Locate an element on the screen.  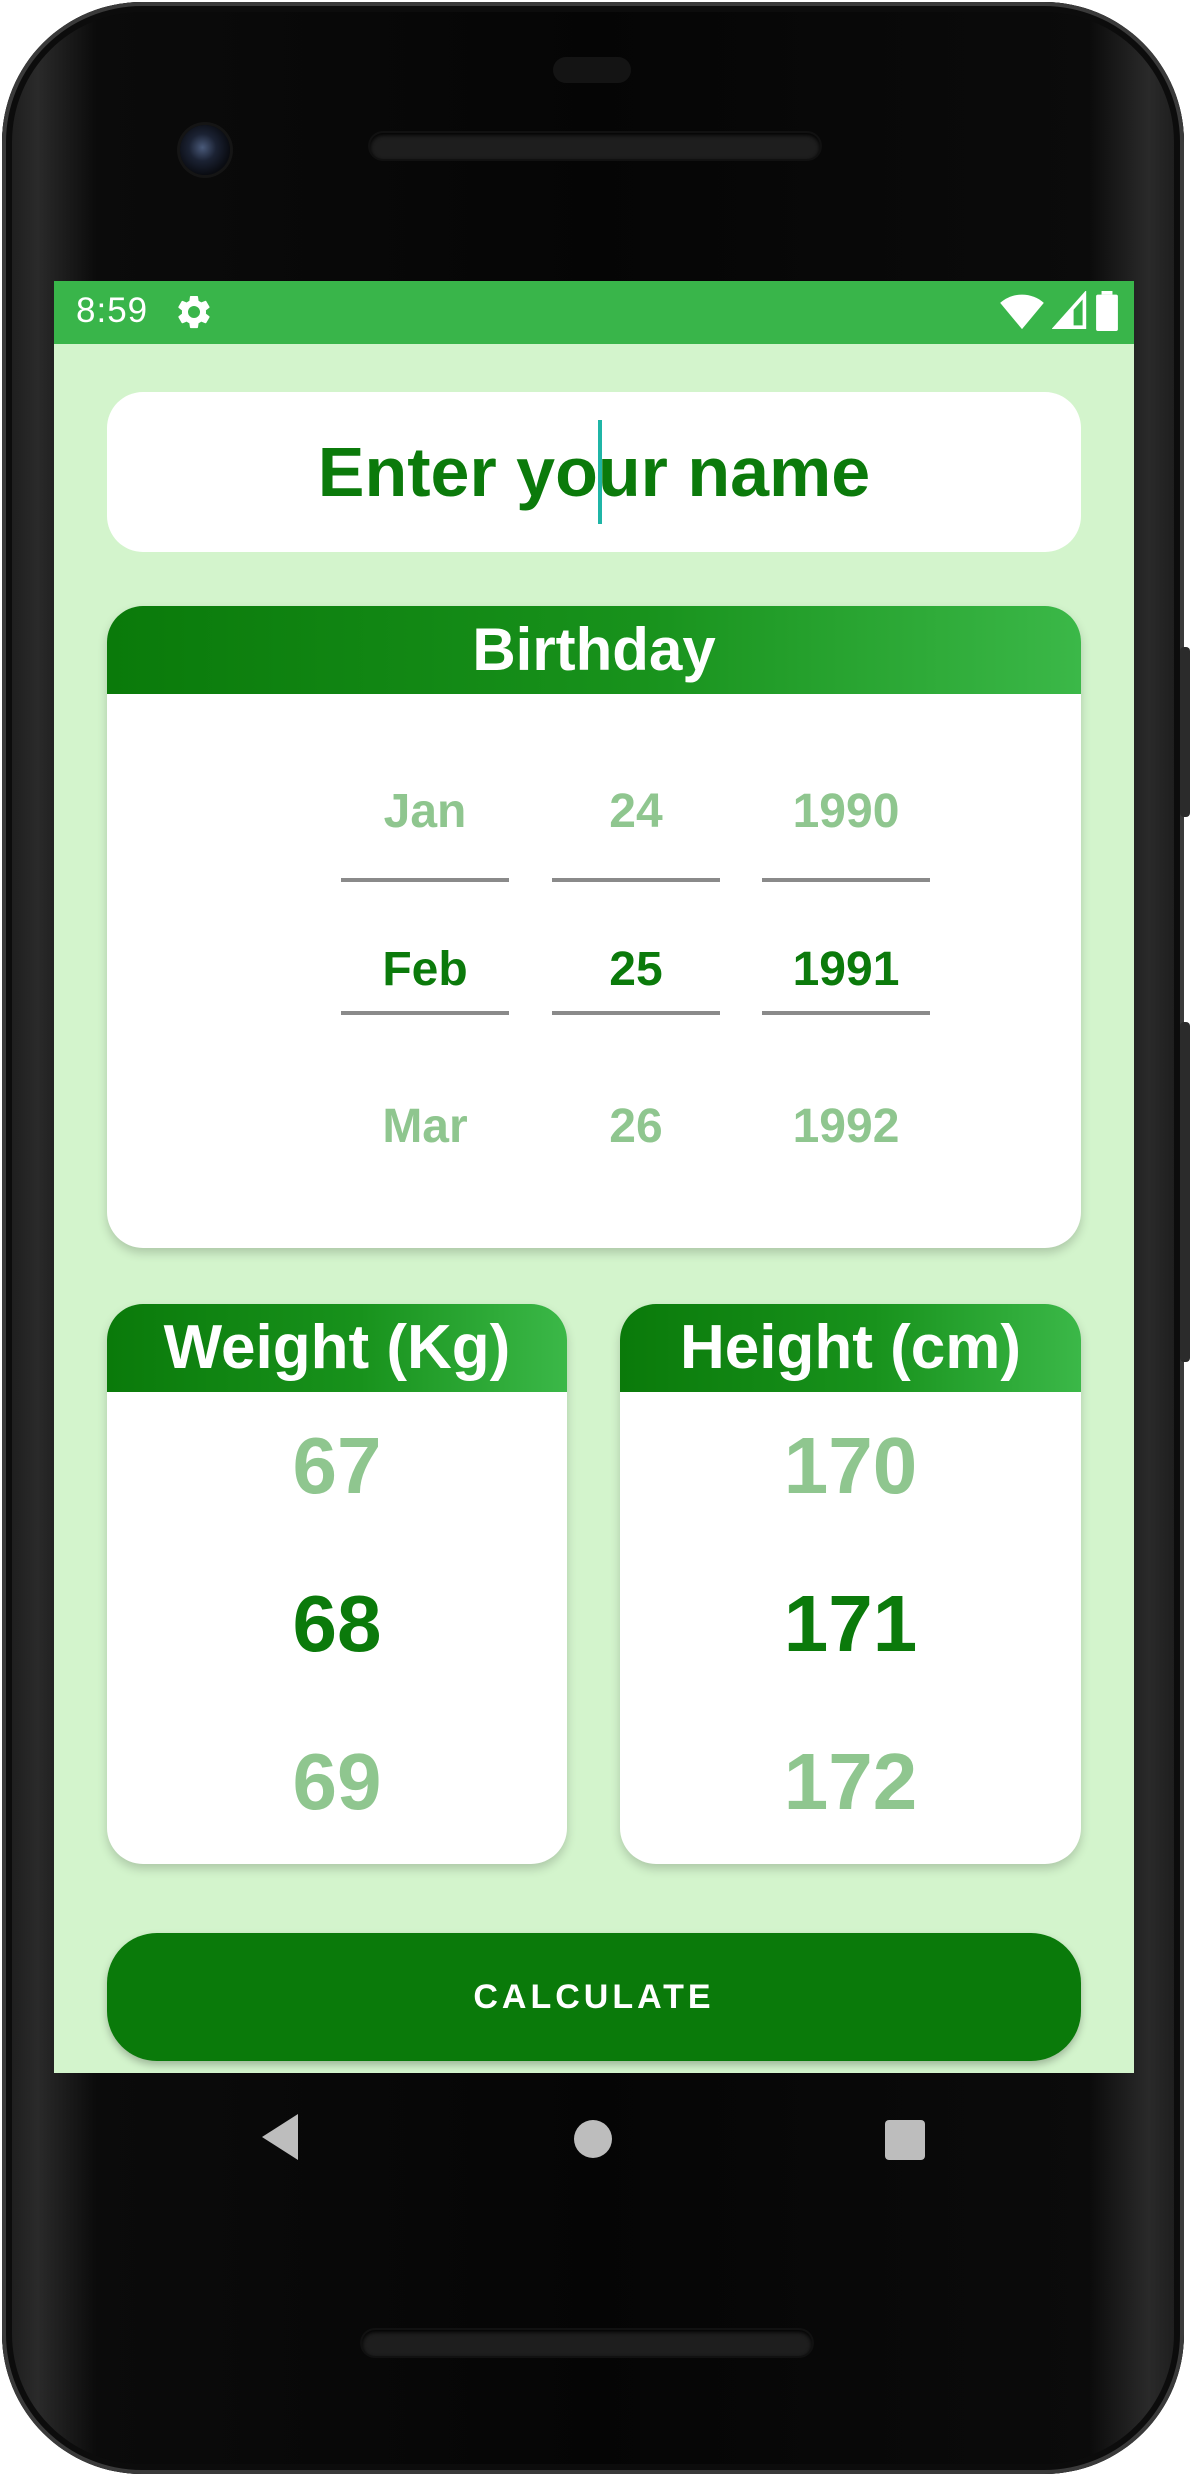
day-option-next: 26 is located at coordinates (636, 1126).